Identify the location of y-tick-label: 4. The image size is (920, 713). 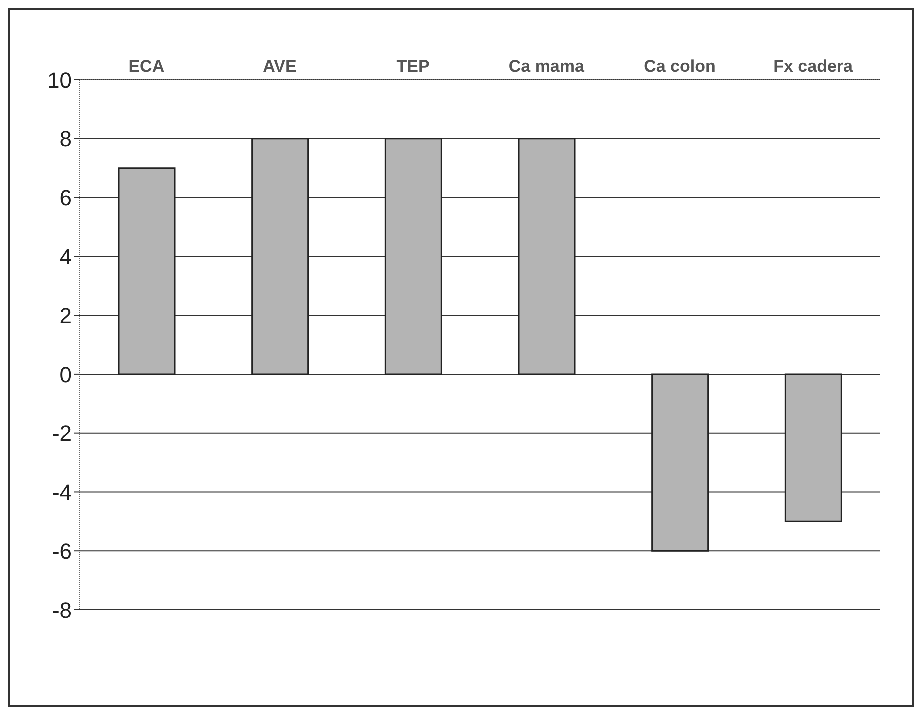
(66, 257).